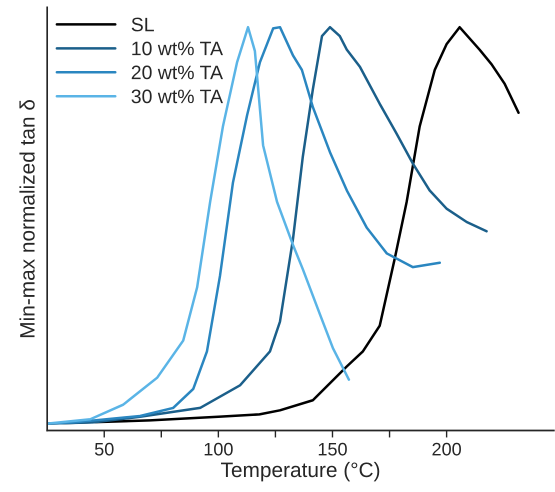 This screenshot has width=555, height=492. What do you see at coordinates (300, 472) in the screenshot?
I see `x-axis-title: Temperature (°C)` at bounding box center [300, 472].